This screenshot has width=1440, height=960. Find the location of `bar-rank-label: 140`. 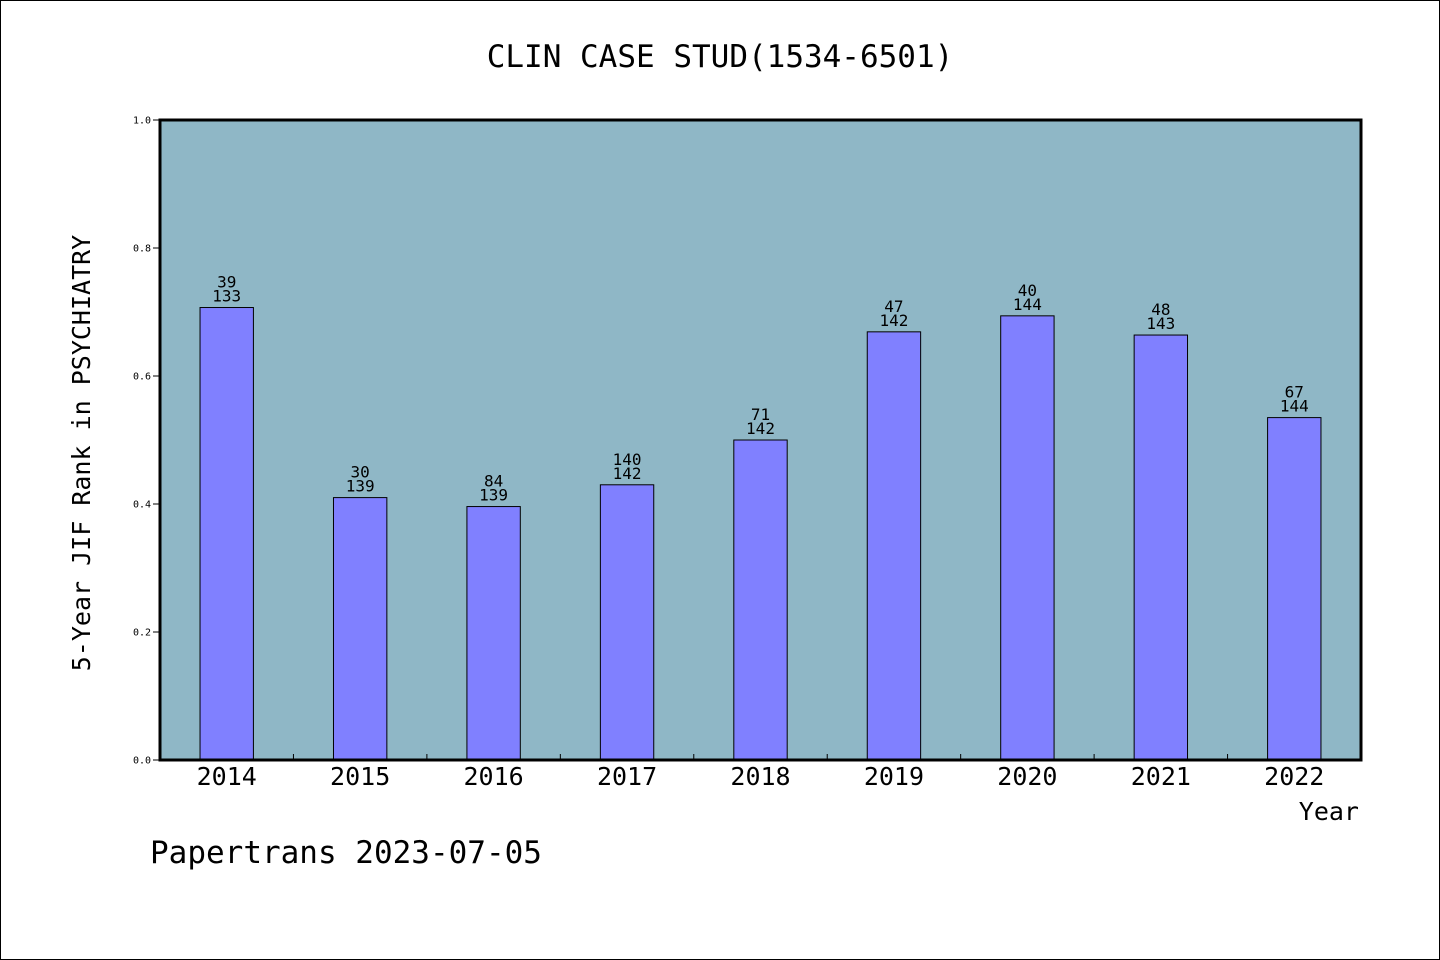

bar-rank-label: 140 is located at coordinates (627, 459).